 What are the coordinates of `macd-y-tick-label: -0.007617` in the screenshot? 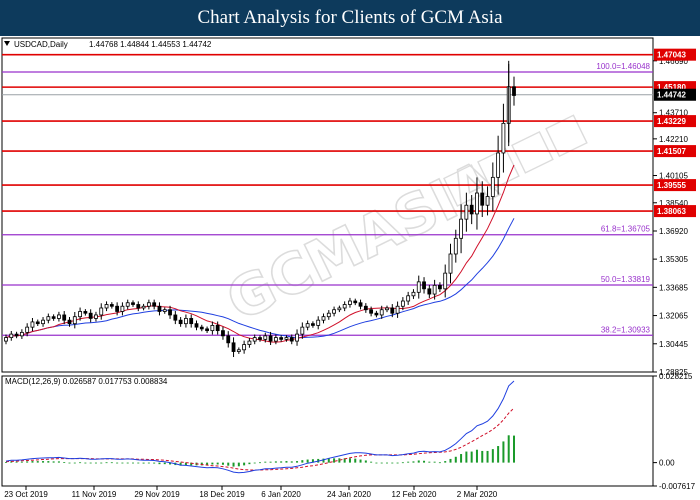 It's located at (677, 486).